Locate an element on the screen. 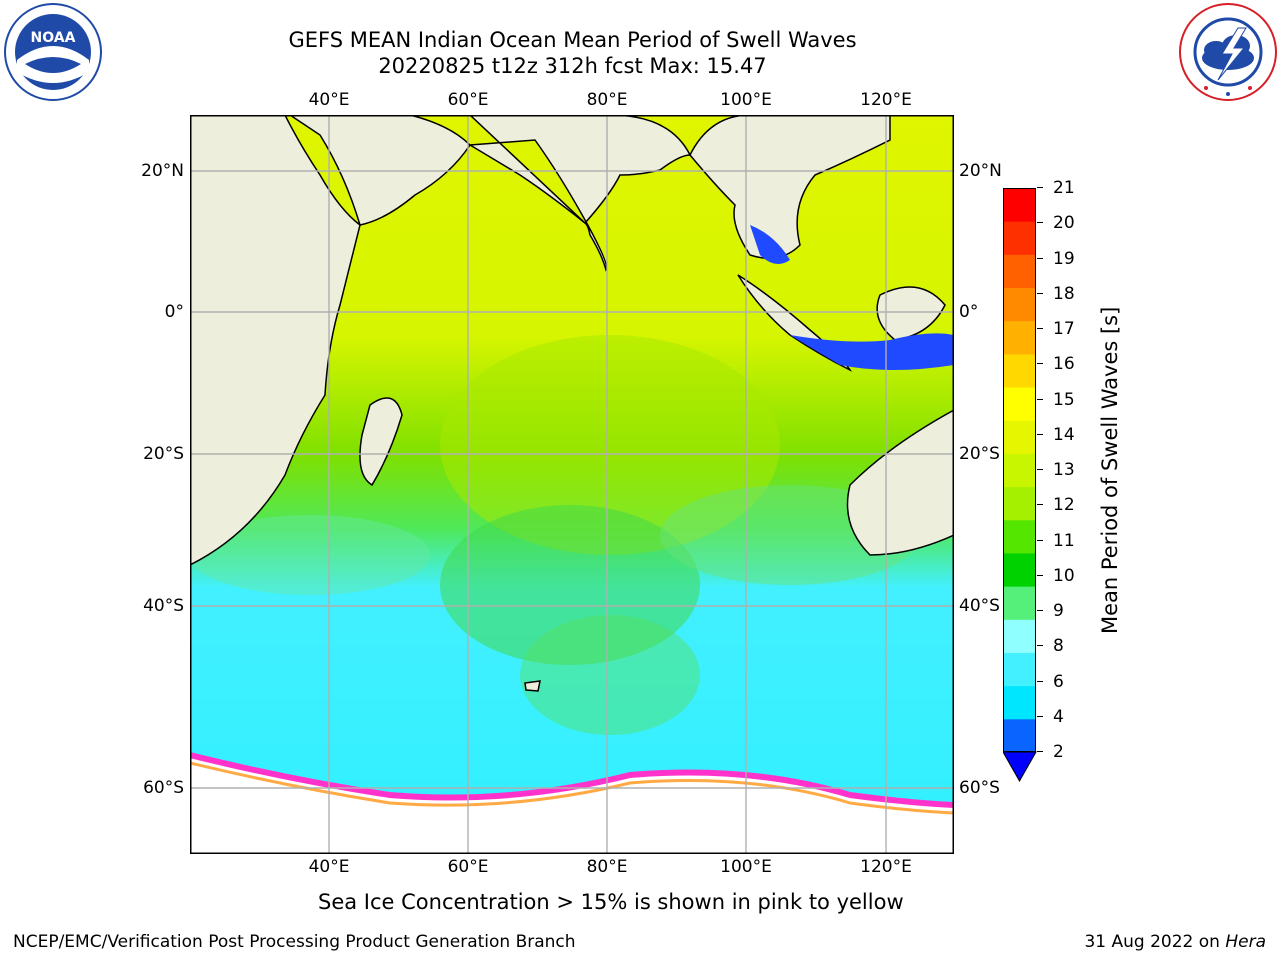  land-india is located at coordinates (579, 193).